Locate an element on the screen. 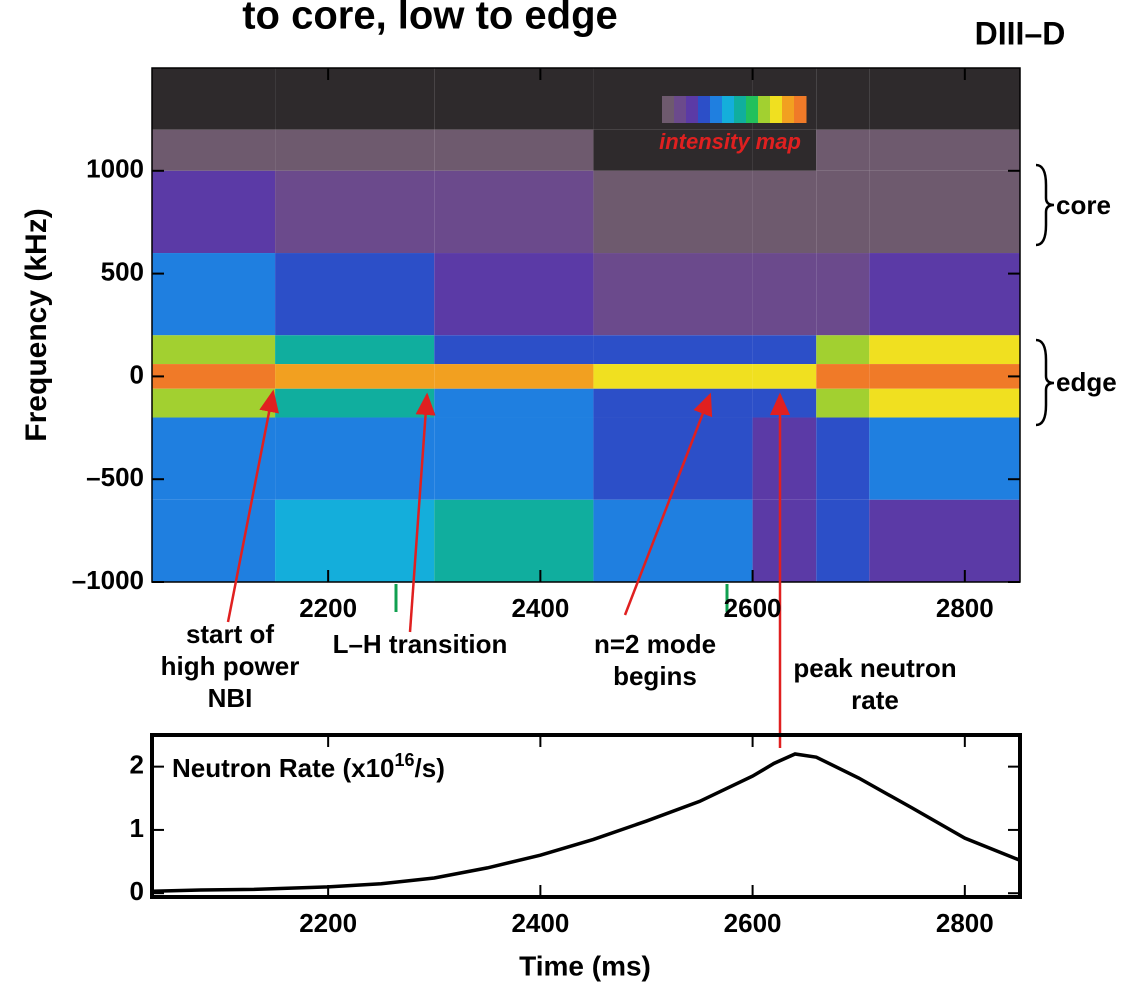 The image size is (1129, 994). y-axis-label: Frequency (kHz) is located at coordinates (36, 324).